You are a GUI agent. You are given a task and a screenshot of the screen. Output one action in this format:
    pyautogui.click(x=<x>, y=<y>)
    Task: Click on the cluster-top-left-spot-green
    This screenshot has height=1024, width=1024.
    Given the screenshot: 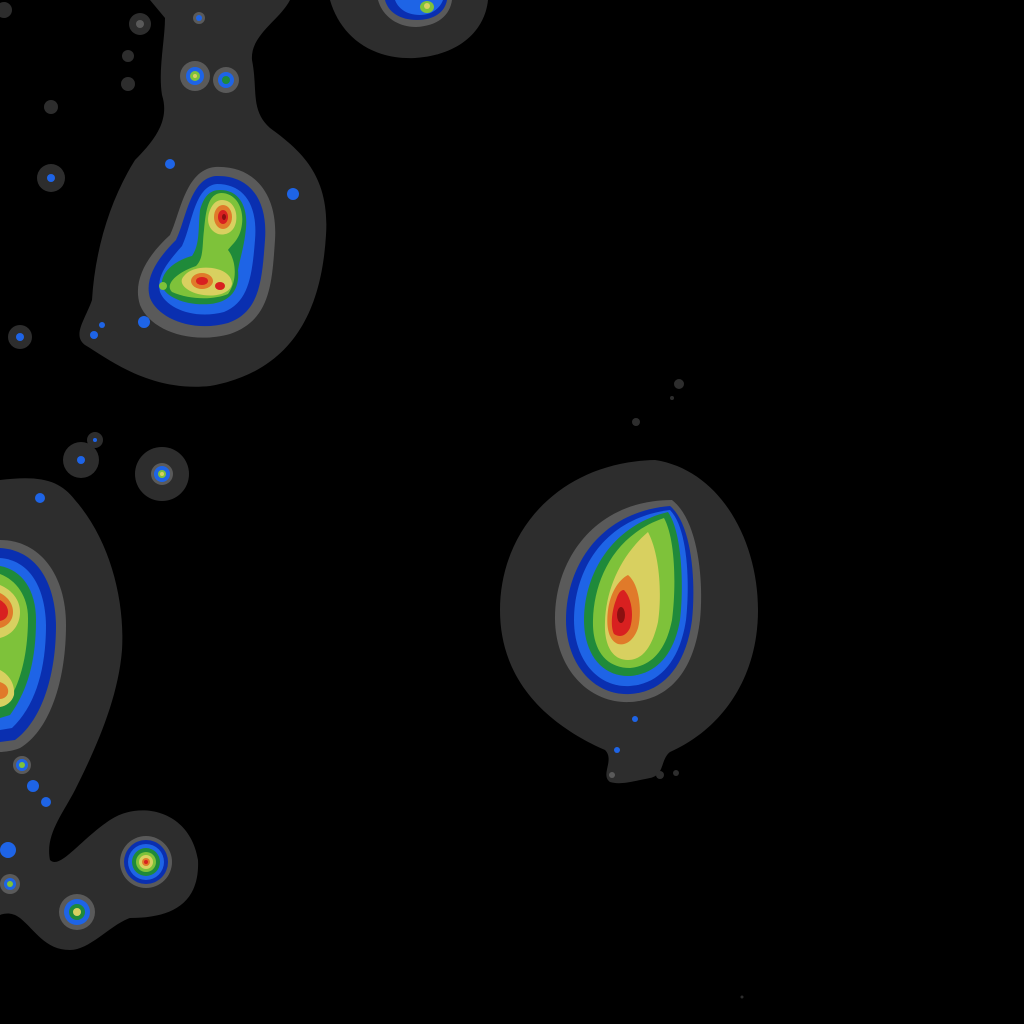 What is the action you would take?
    pyautogui.click(x=163, y=286)
    